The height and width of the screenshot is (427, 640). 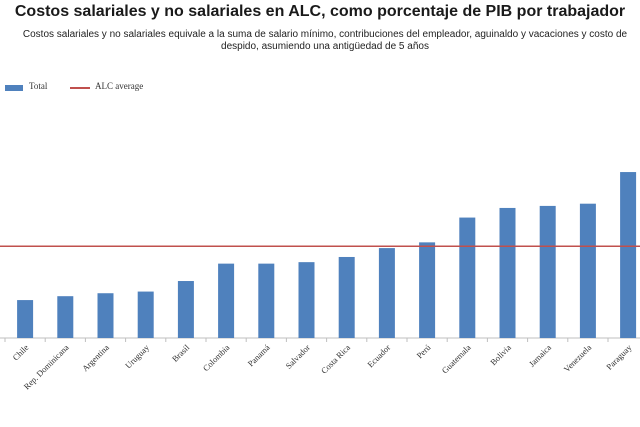 I want to click on x-tick-label: Guatemala, so click(x=456, y=358).